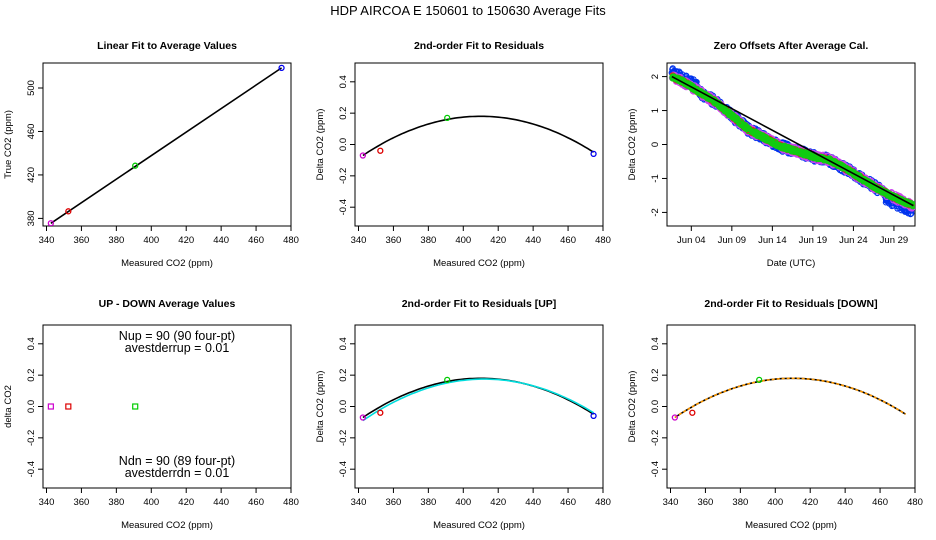  What do you see at coordinates (732, 240) in the screenshot?
I see `x-tick-label: Jun 09` at bounding box center [732, 240].